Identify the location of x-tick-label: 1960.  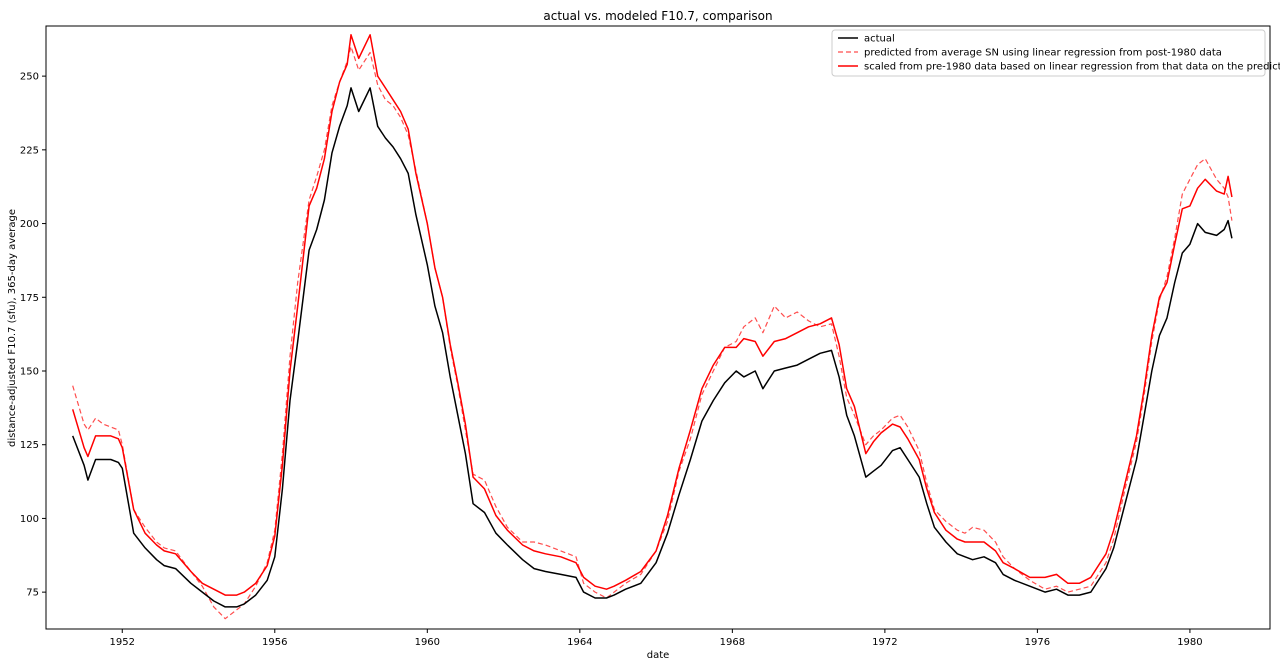
(427, 642).